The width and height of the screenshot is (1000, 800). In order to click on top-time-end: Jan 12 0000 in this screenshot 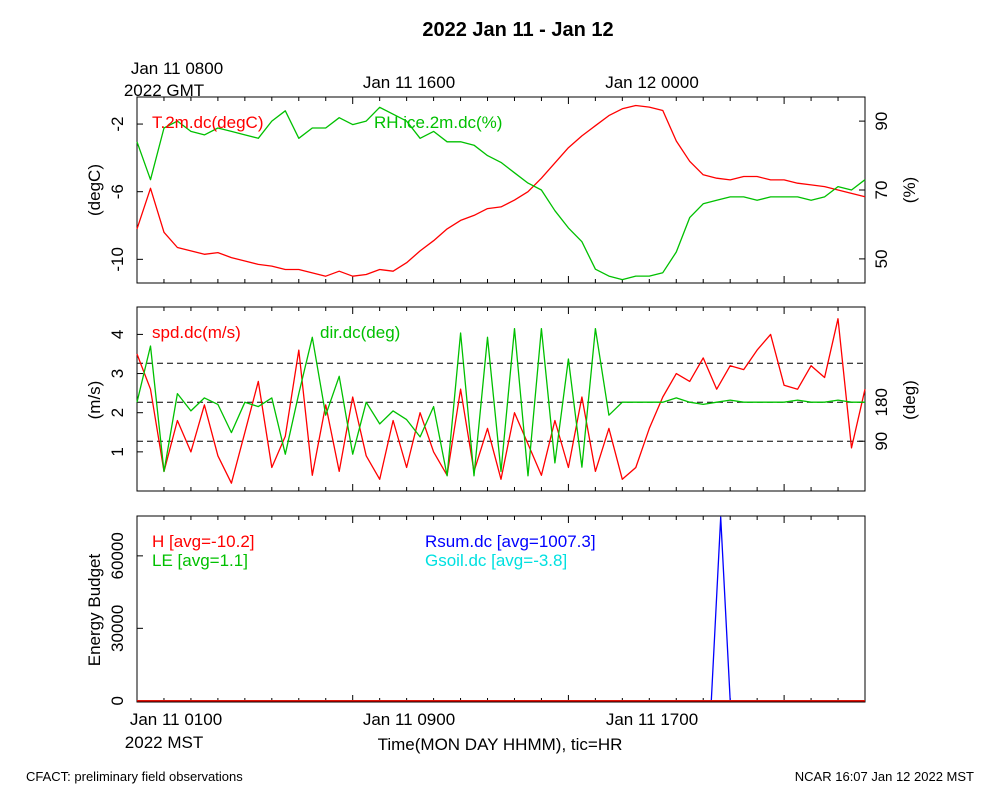, I will do `click(652, 82)`.